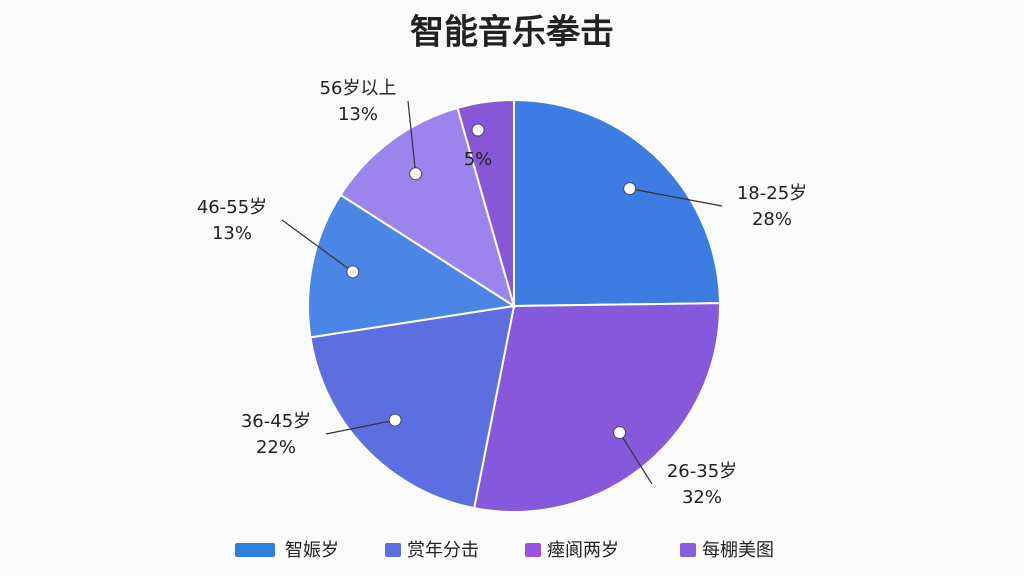 The width and height of the screenshot is (1024, 576). I want to click on slice-category: 46-55岁, so click(232, 207).